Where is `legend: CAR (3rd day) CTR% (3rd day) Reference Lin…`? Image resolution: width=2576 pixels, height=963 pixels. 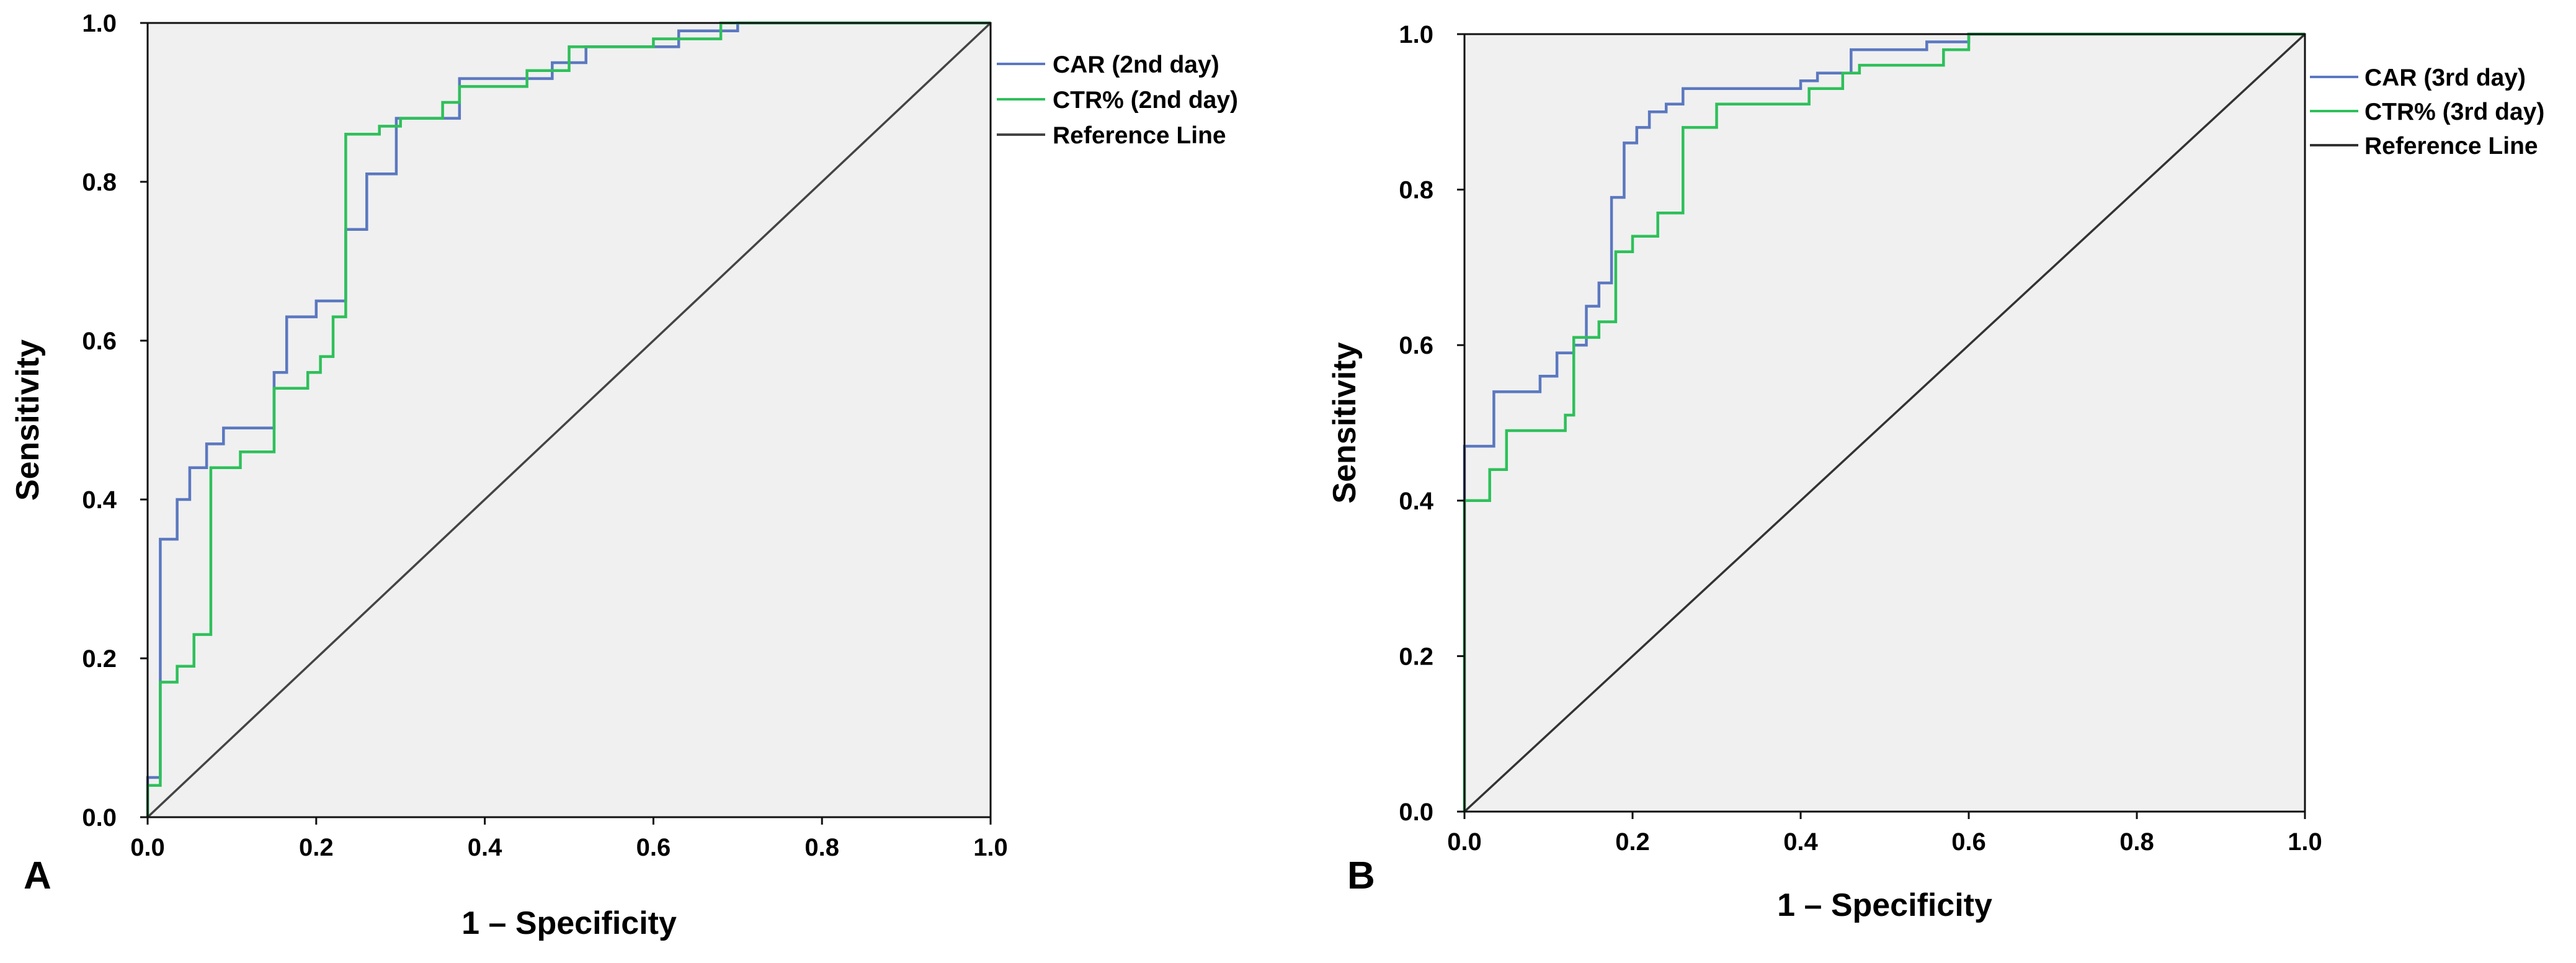 legend: CAR (3rd day) CTR% (3rd day) Reference Lin… is located at coordinates (2427, 112).